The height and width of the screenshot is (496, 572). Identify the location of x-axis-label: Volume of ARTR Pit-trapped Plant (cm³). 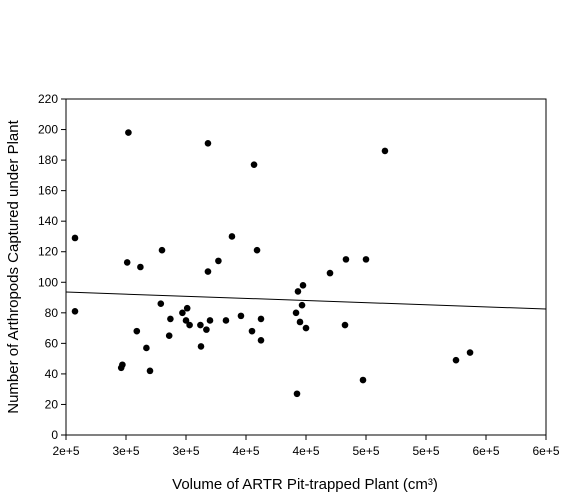
(305, 484).